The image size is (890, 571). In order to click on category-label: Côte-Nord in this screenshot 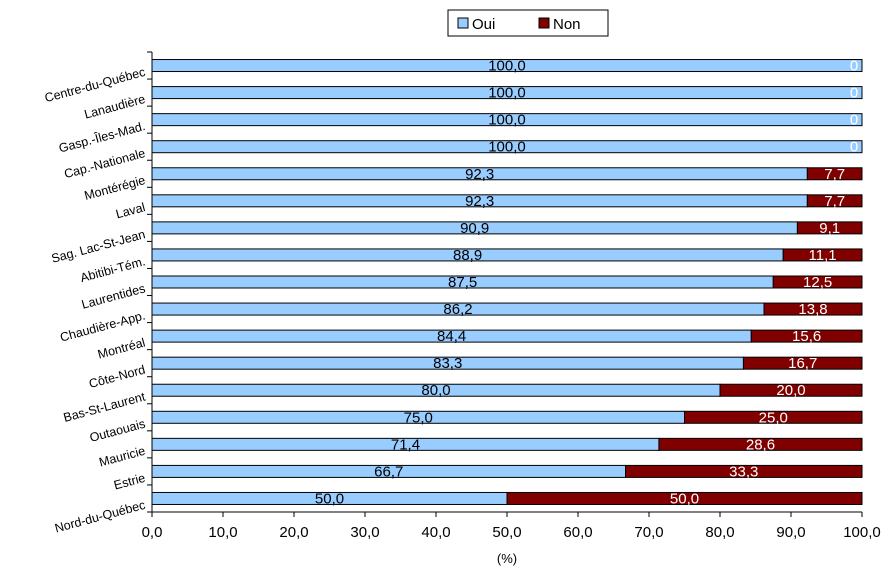, I will do `click(116, 377)`.